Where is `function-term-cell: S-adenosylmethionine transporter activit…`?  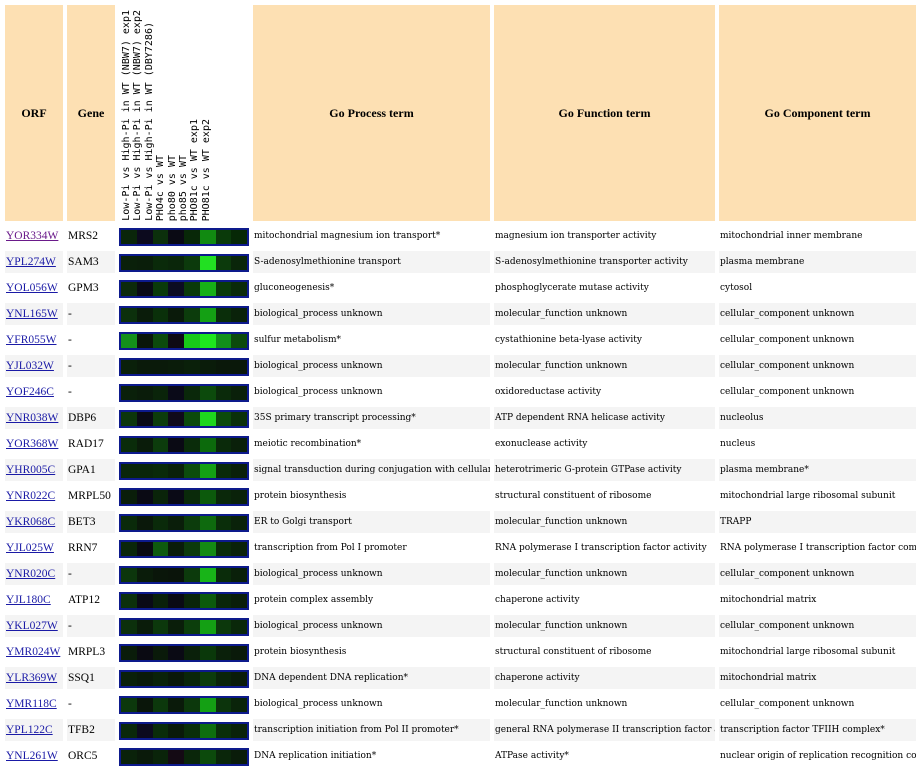
function-term-cell: S-adenosylmethionine transporter activit… is located at coordinates (604, 262).